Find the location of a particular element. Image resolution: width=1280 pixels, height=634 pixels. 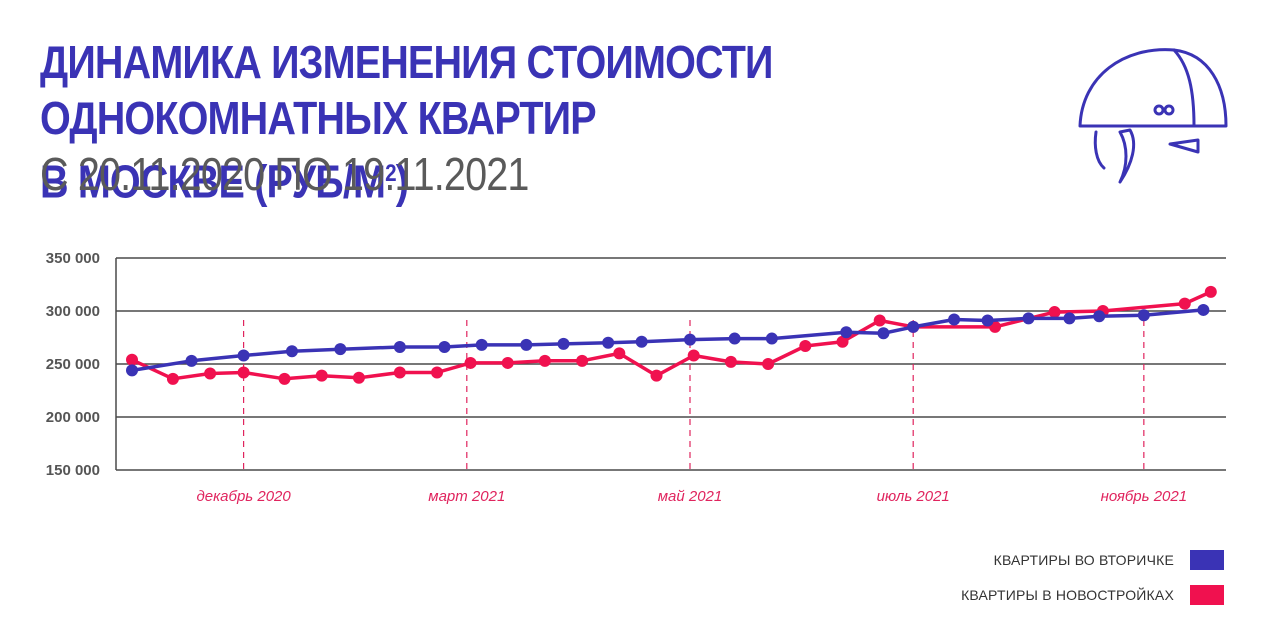

y-tick-label: 250 000 is located at coordinates (73, 364).